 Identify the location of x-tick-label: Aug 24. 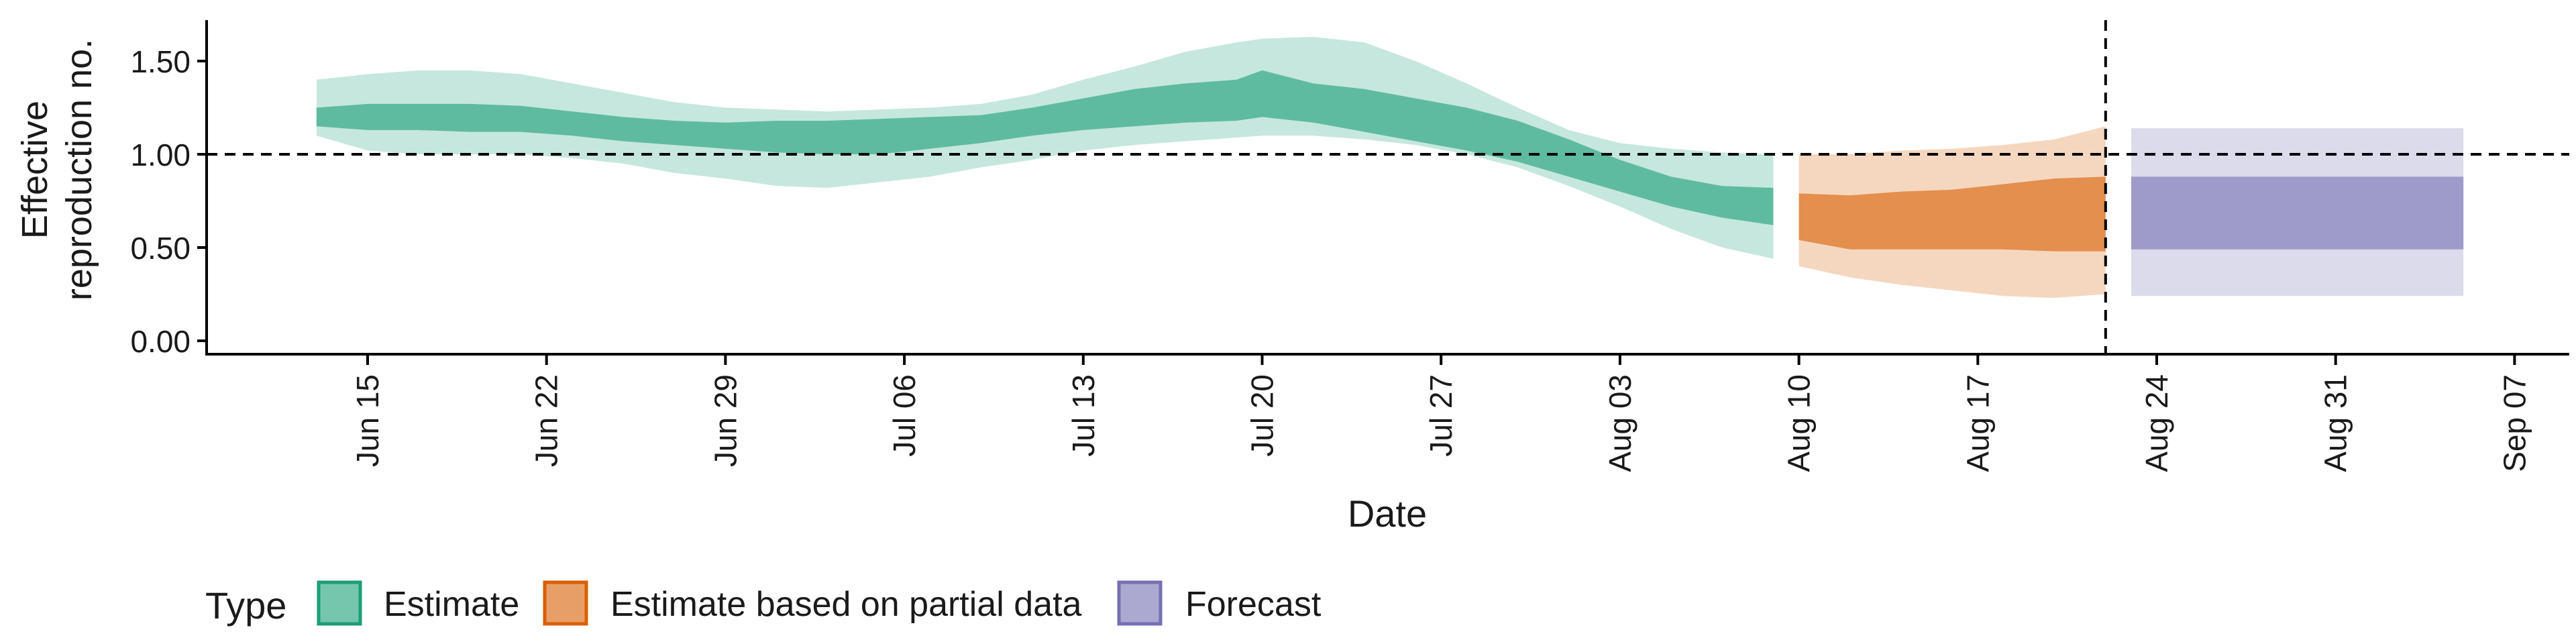
(2156, 423).